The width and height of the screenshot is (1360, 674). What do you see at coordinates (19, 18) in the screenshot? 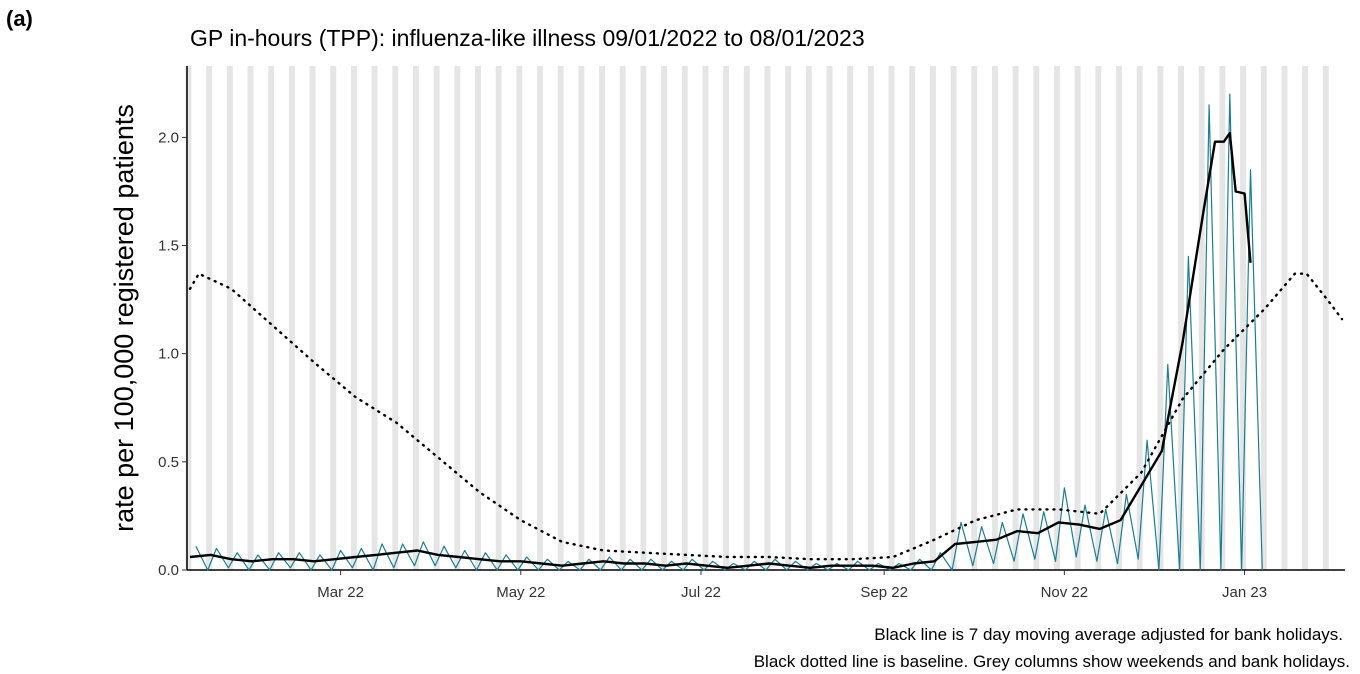
I see `panel-label: (a)` at bounding box center [19, 18].